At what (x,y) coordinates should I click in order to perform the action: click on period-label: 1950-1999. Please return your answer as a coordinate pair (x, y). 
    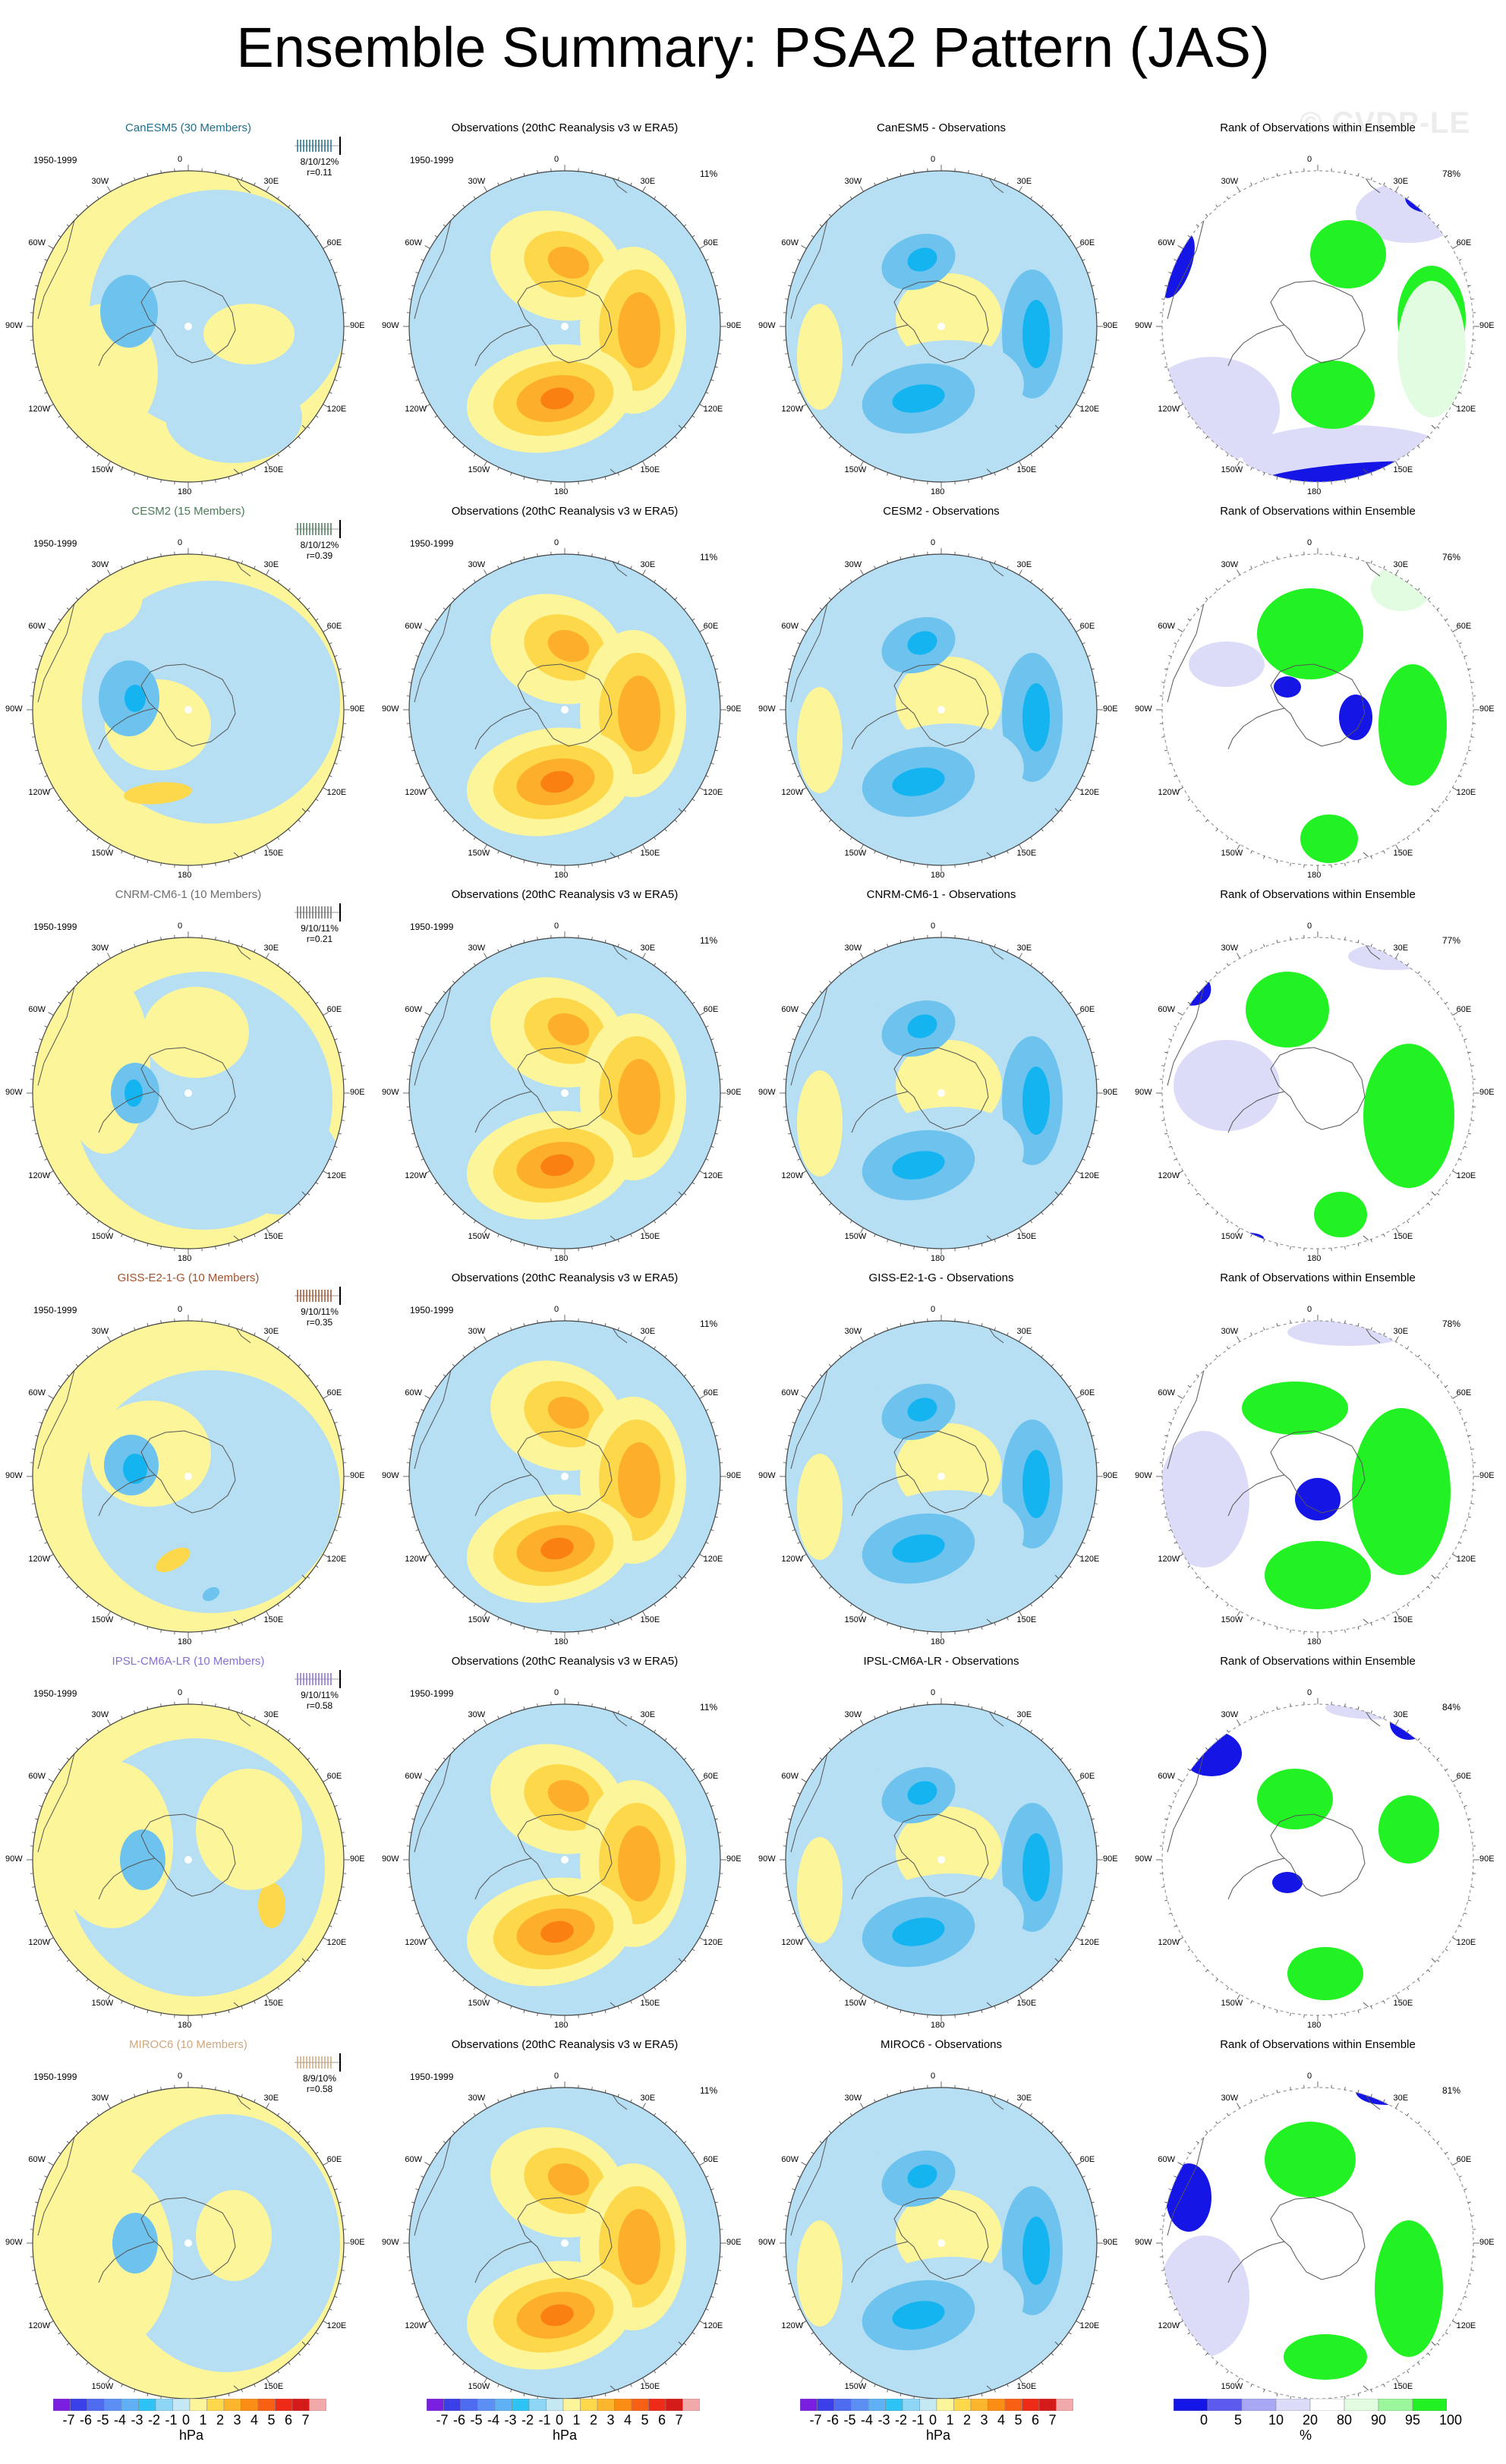
    Looking at the image, I should click on (432, 927).